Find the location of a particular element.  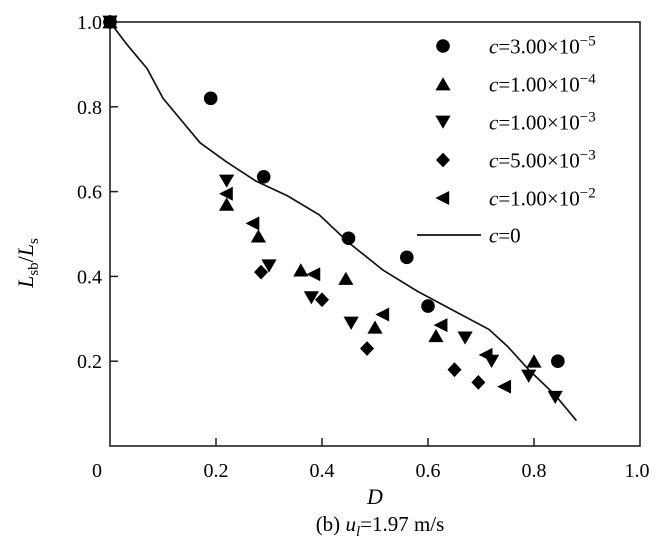

legend-label: c=3.00×10−5 is located at coordinates (542, 46).